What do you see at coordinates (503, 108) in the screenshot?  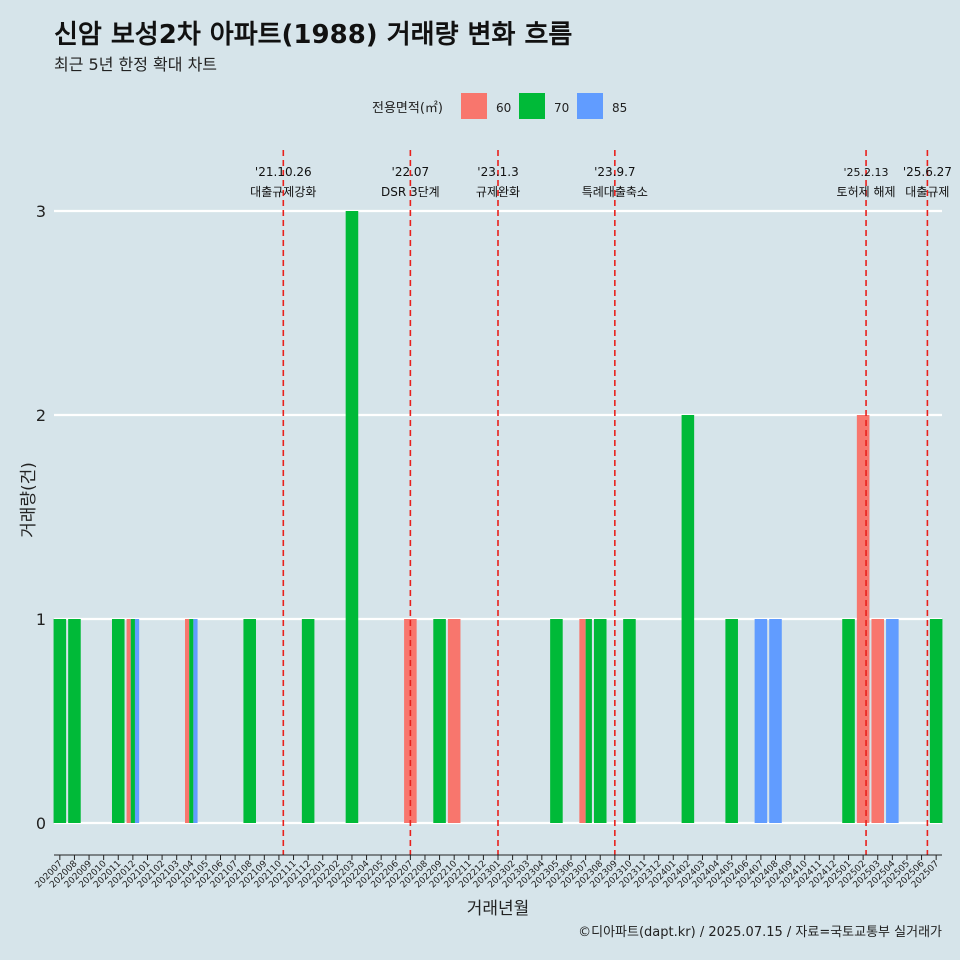 I see `legend-label-60: 60` at bounding box center [503, 108].